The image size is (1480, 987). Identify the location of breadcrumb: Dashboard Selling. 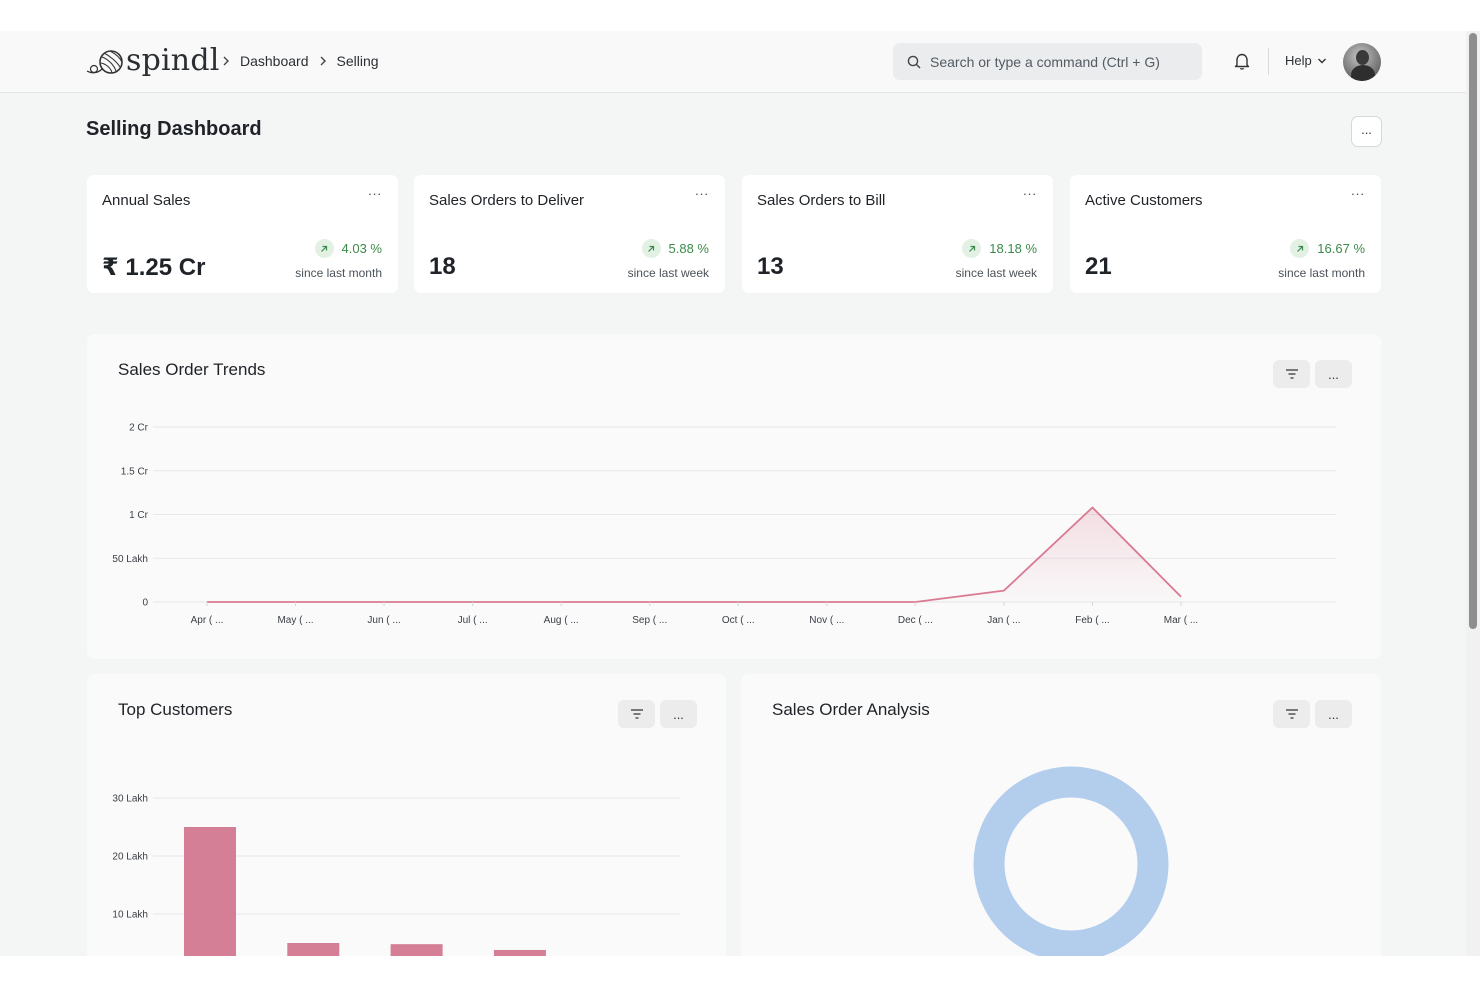
(300, 61).